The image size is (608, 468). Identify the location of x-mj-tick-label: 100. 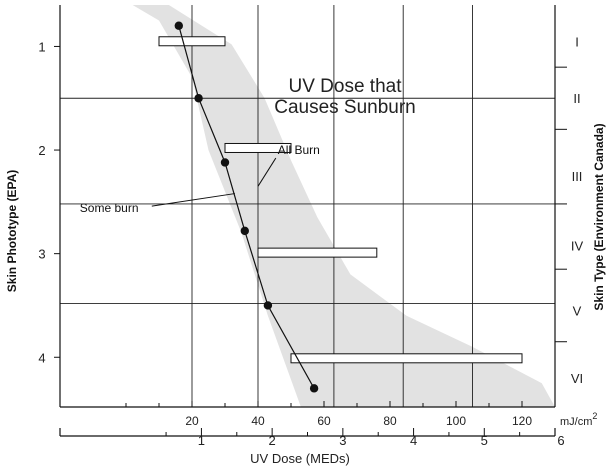
(456, 421).